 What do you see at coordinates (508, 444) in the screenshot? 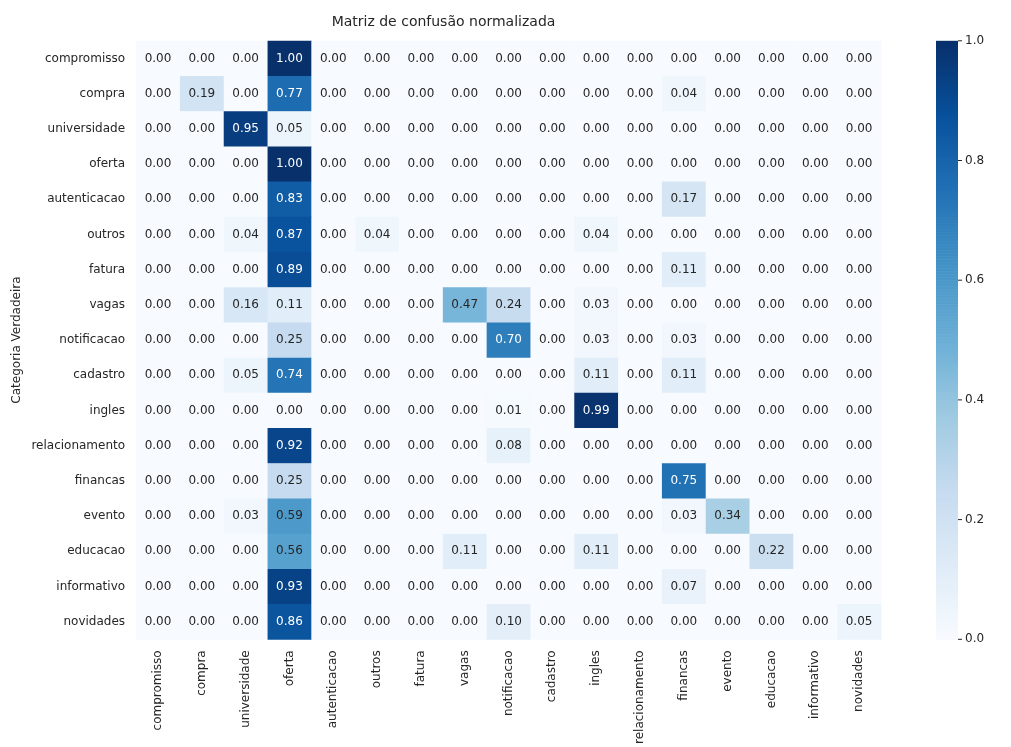
I see `data-label: 0.08` at bounding box center [508, 444].